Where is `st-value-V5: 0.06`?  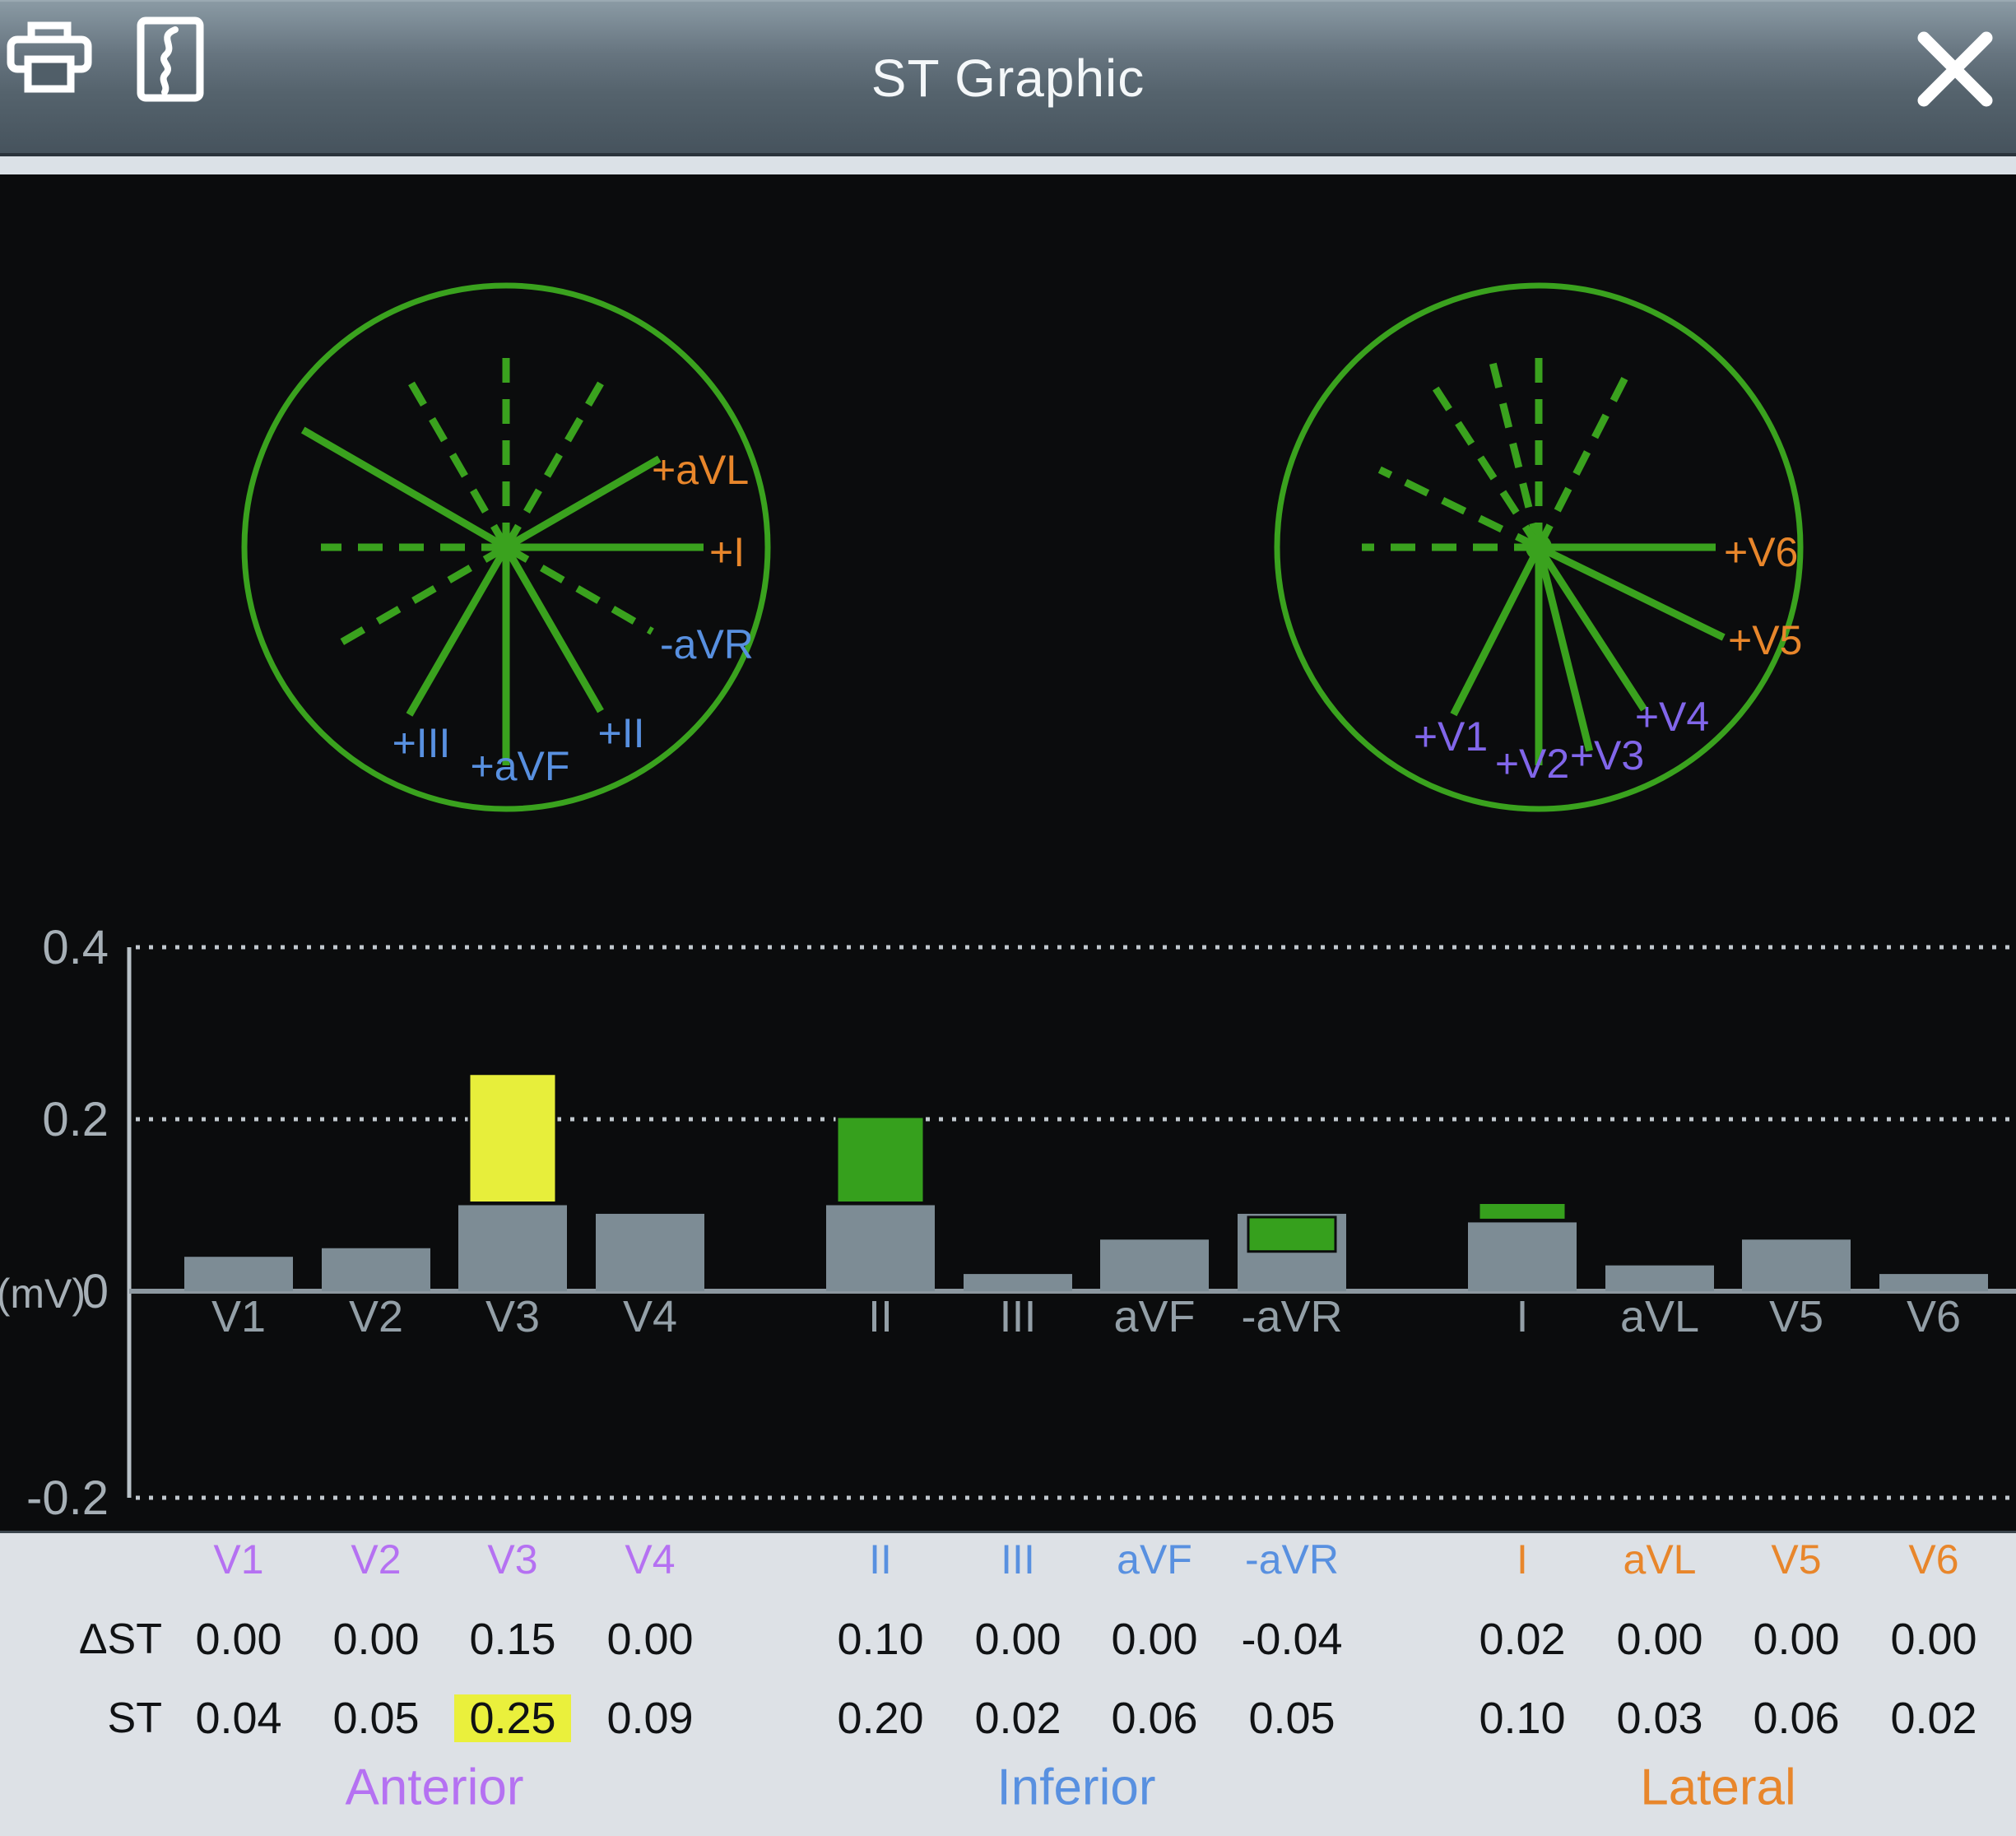 st-value-V5: 0.06 is located at coordinates (1796, 1718).